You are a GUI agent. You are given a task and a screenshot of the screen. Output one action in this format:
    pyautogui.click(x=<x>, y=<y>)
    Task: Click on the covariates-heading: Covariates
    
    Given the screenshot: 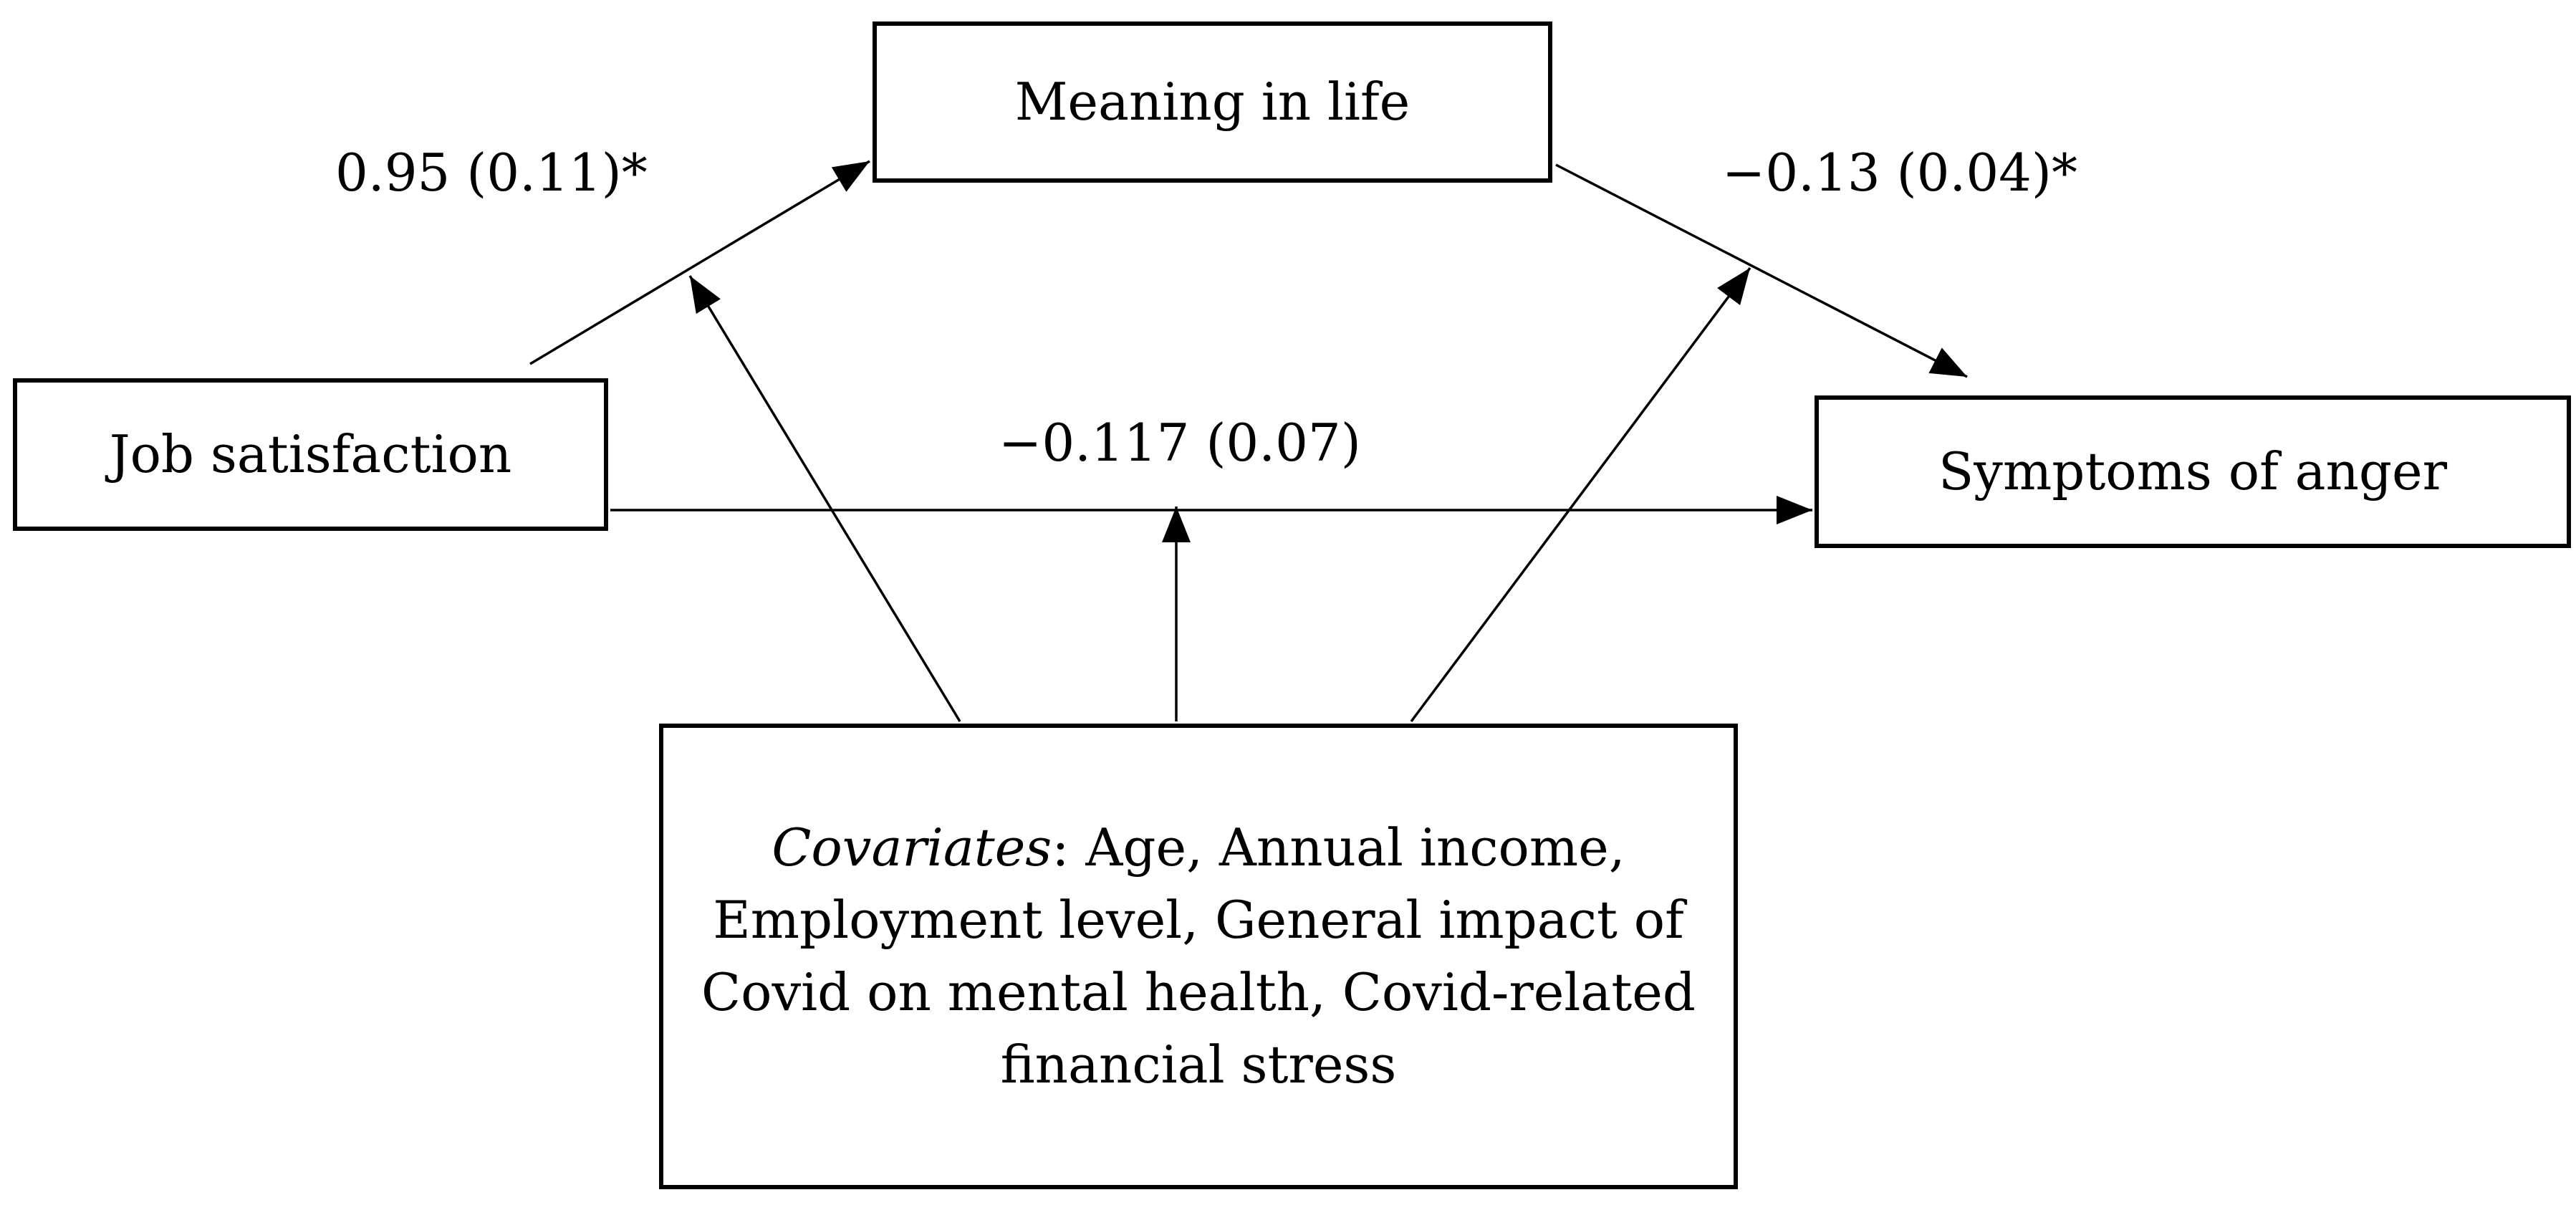 What is the action you would take?
    pyautogui.click(x=912, y=847)
    